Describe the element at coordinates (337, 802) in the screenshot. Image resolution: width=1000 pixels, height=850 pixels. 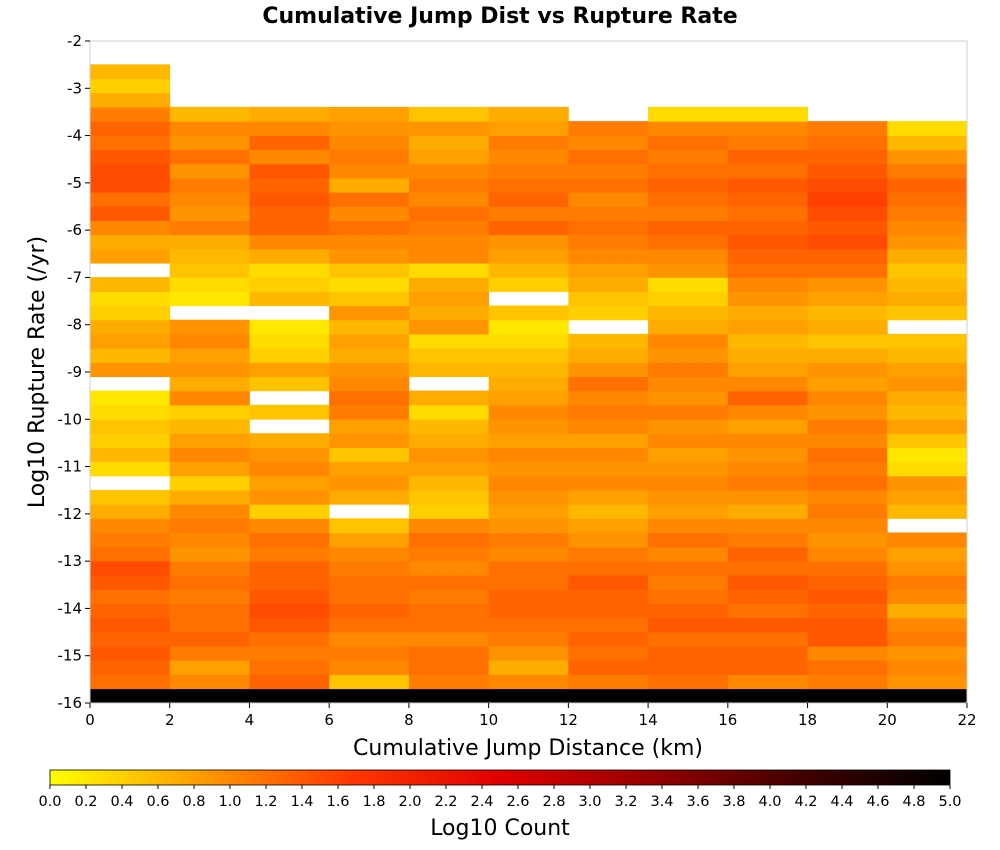
I see `colorbar-tick-label: 1.6` at that location.